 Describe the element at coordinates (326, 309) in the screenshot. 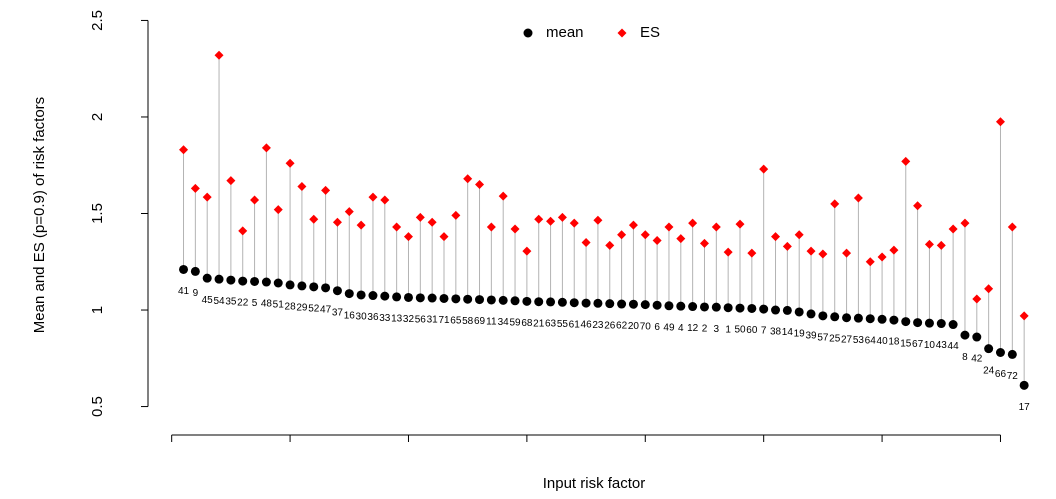

I see `category-label: 47` at that location.